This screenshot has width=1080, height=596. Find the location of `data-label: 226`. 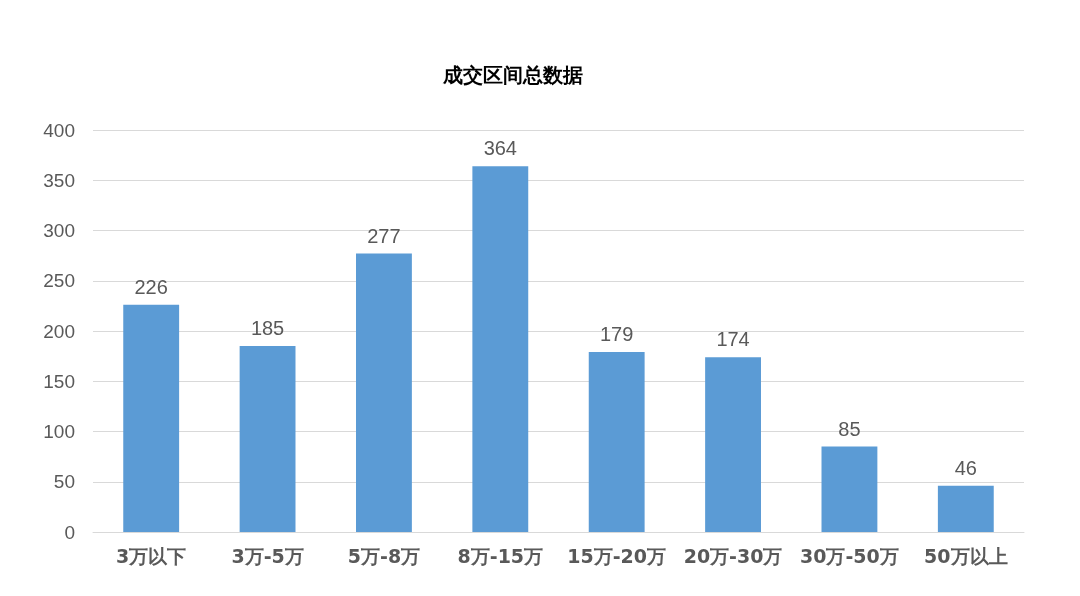

data-label: 226 is located at coordinates (151, 286).